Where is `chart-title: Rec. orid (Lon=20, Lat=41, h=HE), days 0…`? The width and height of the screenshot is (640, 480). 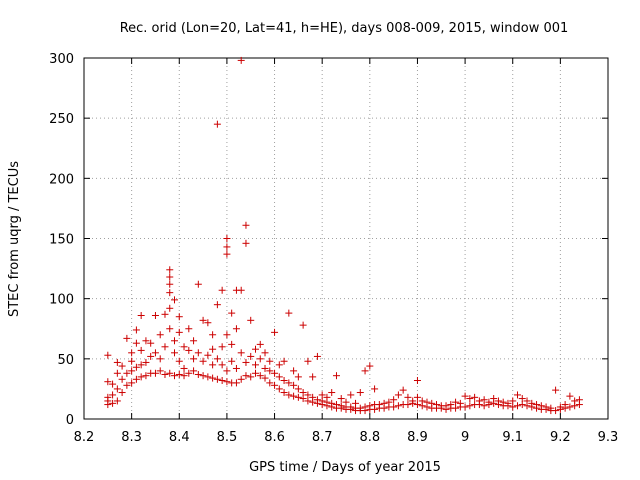 chart-title: Rec. orid (Lon=20, Lat=41, h=HE), days 0… is located at coordinates (344, 28).